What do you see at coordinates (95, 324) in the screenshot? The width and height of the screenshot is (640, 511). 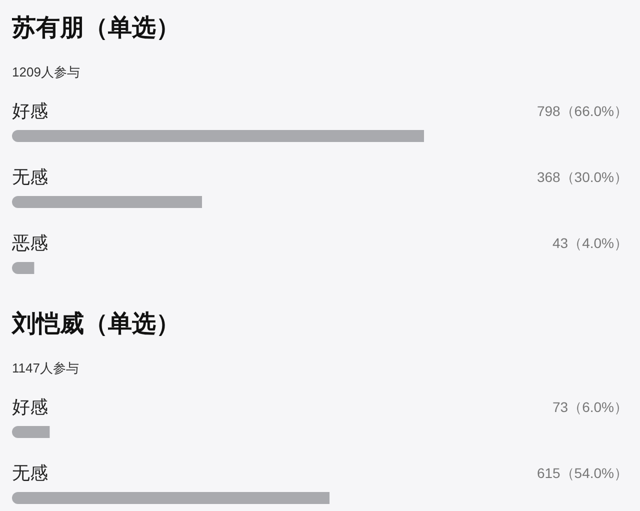 I see `chart-title: 刘恺威（单选）` at bounding box center [95, 324].